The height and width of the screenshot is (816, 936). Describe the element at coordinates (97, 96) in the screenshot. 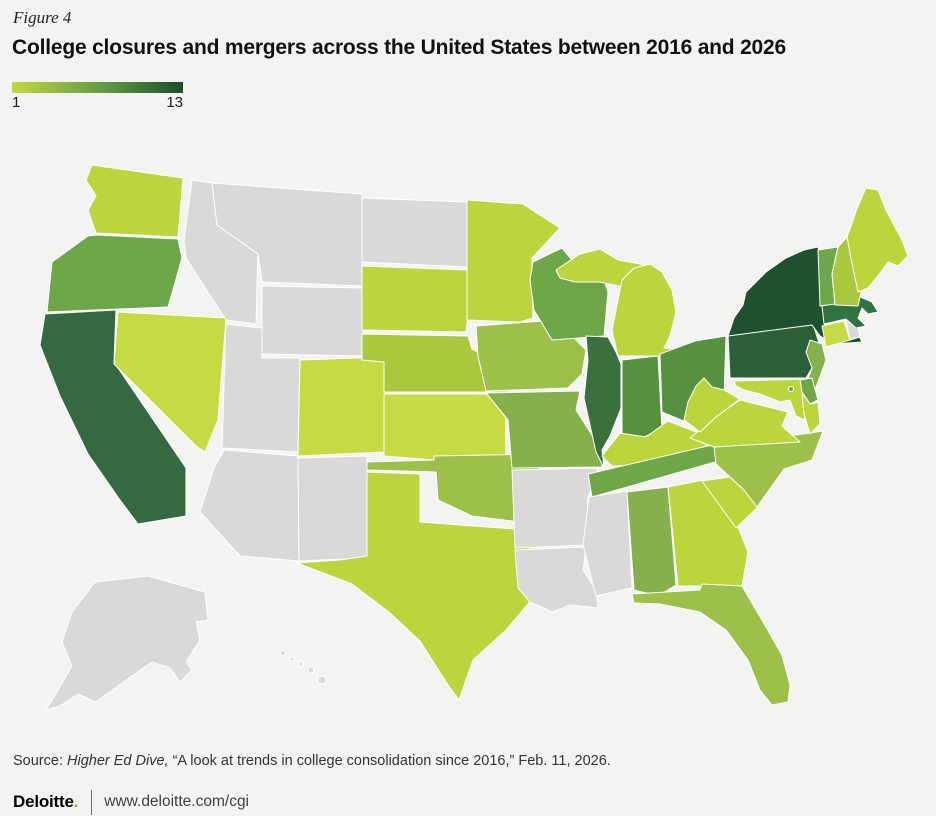

I see `color-scale-legend: 1 13` at that location.